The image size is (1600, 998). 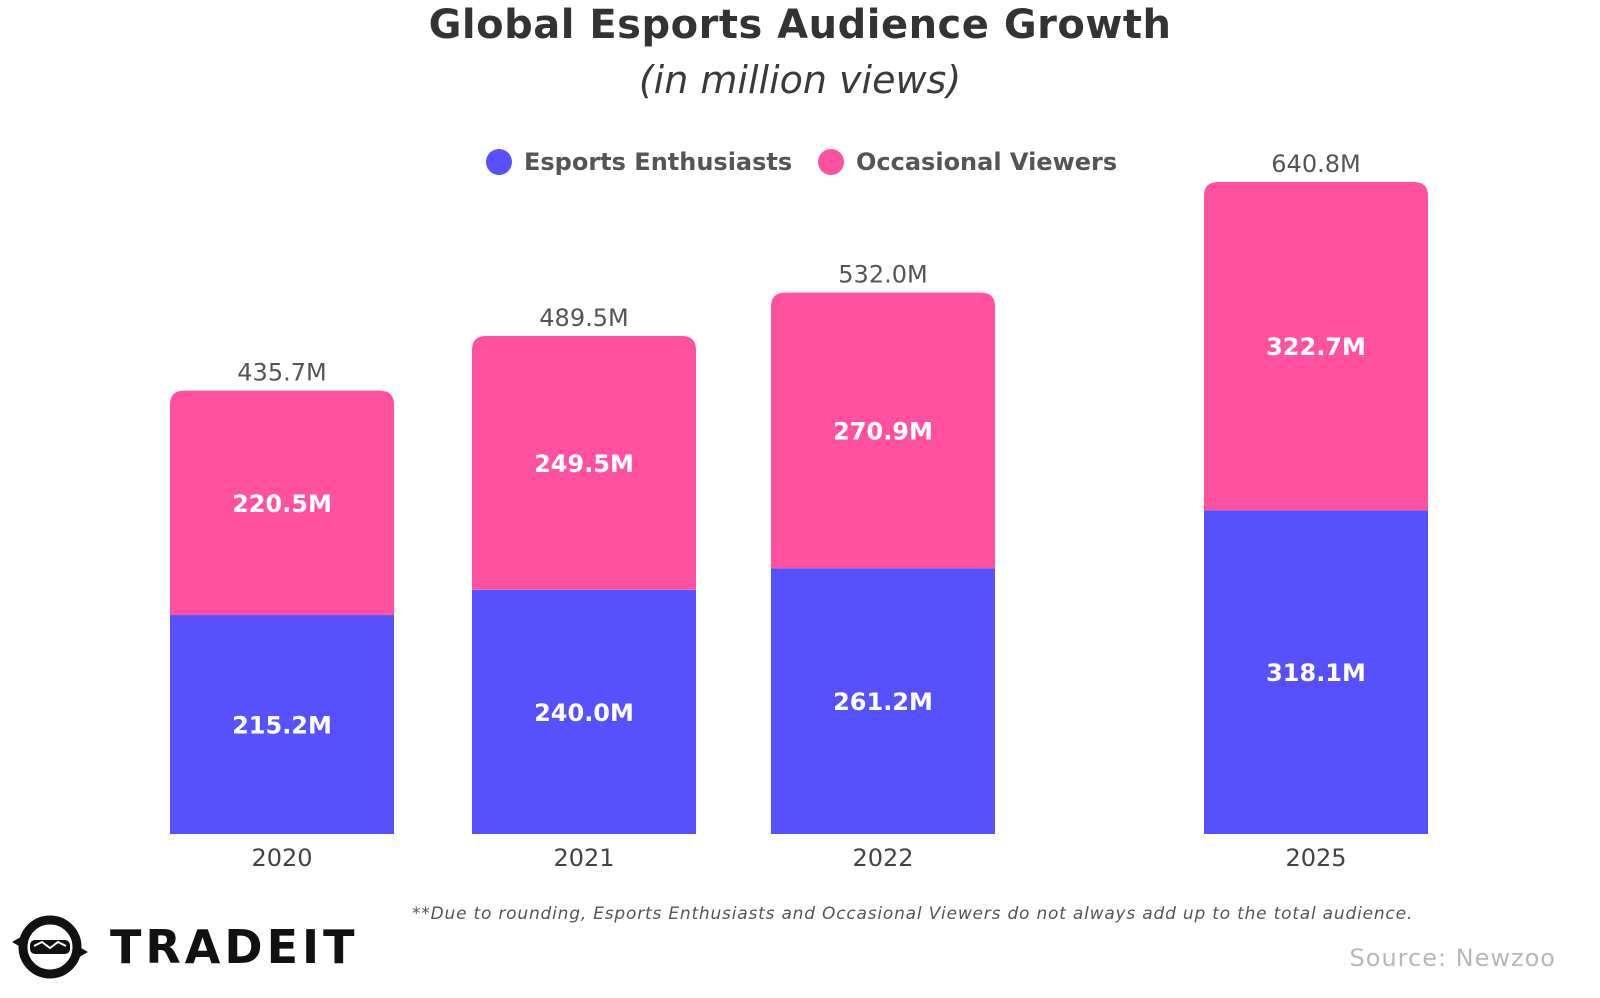 I want to click on x-tick-label-2022: 2022, so click(x=882, y=858).